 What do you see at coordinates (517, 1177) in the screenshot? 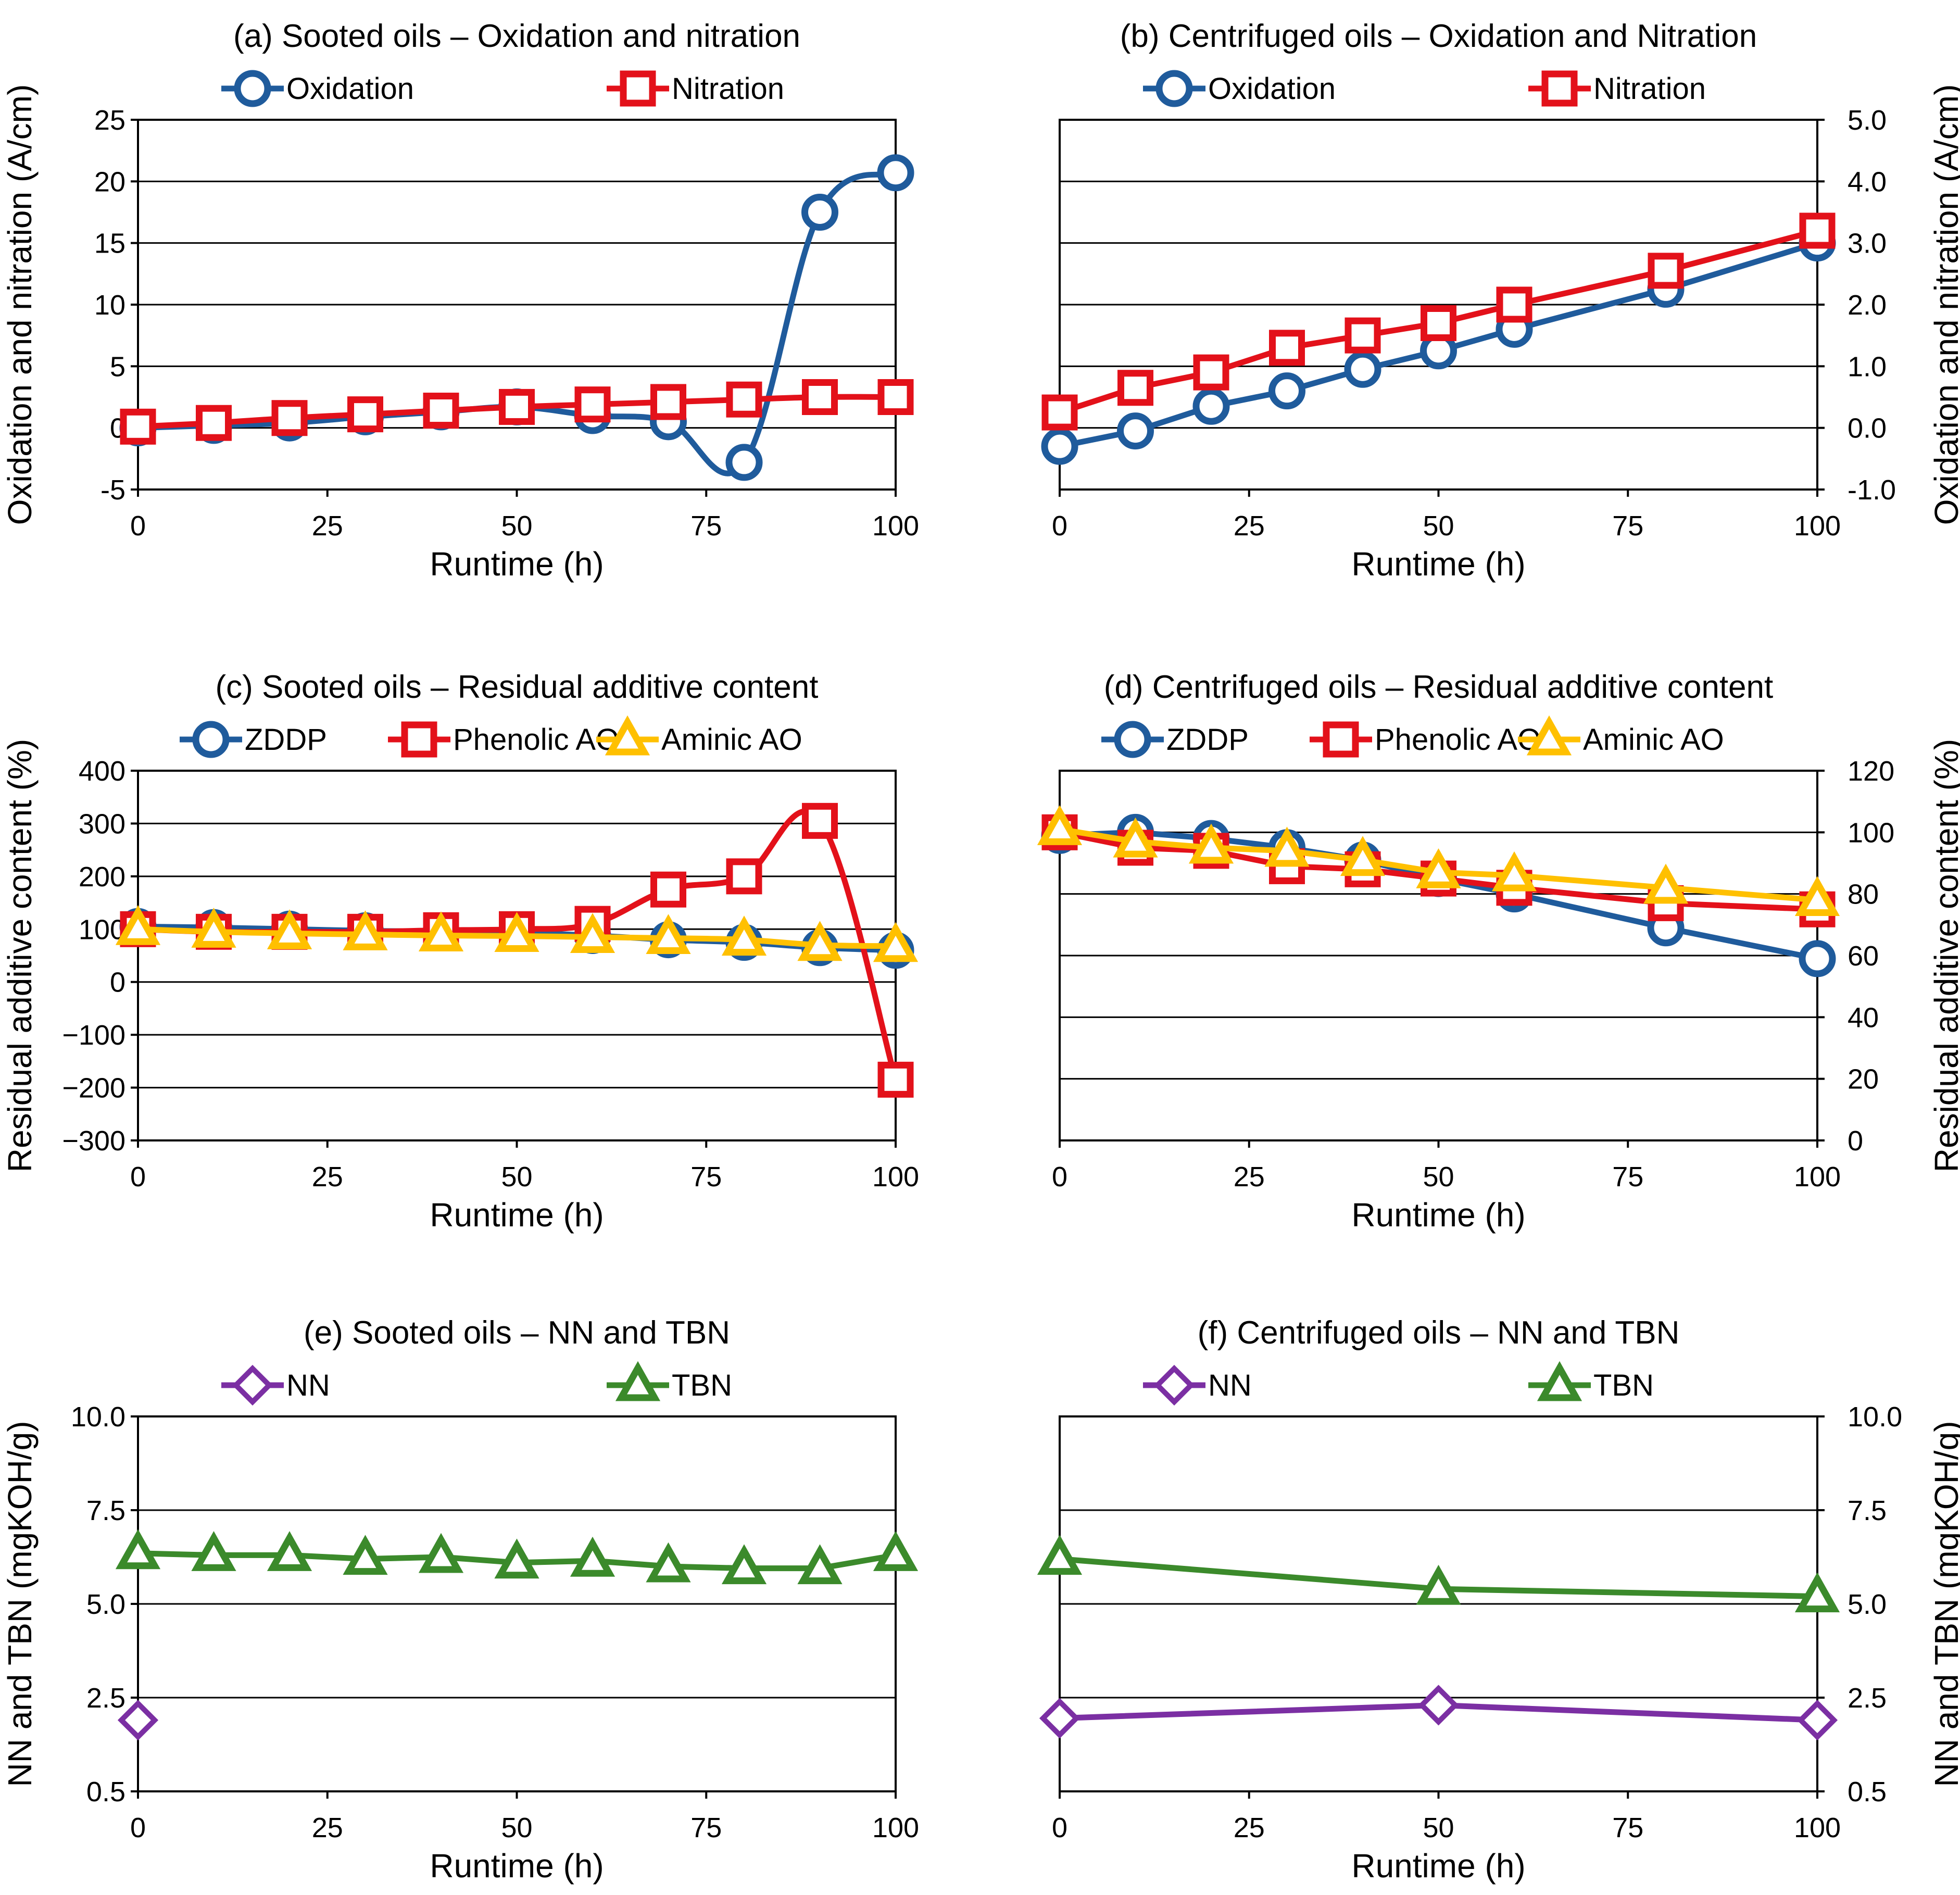
I see `chart-c-xtick-label: 50` at bounding box center [517, 1177].